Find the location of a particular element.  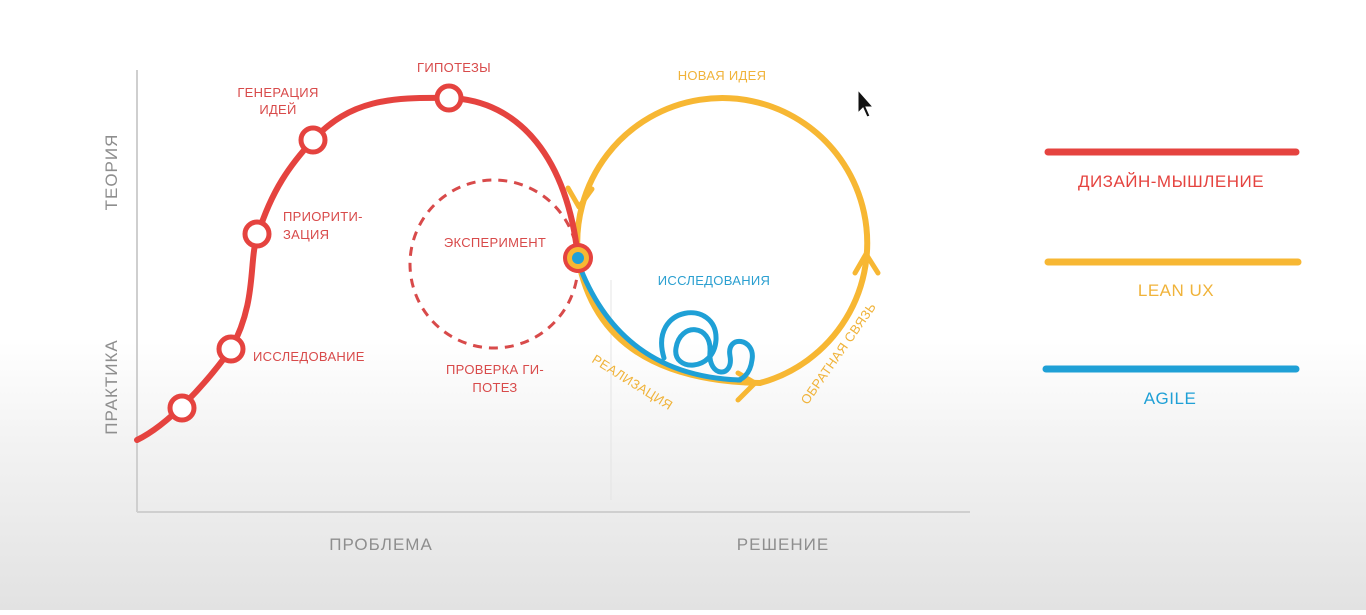

junction-node is located at coordinates (578, 258).